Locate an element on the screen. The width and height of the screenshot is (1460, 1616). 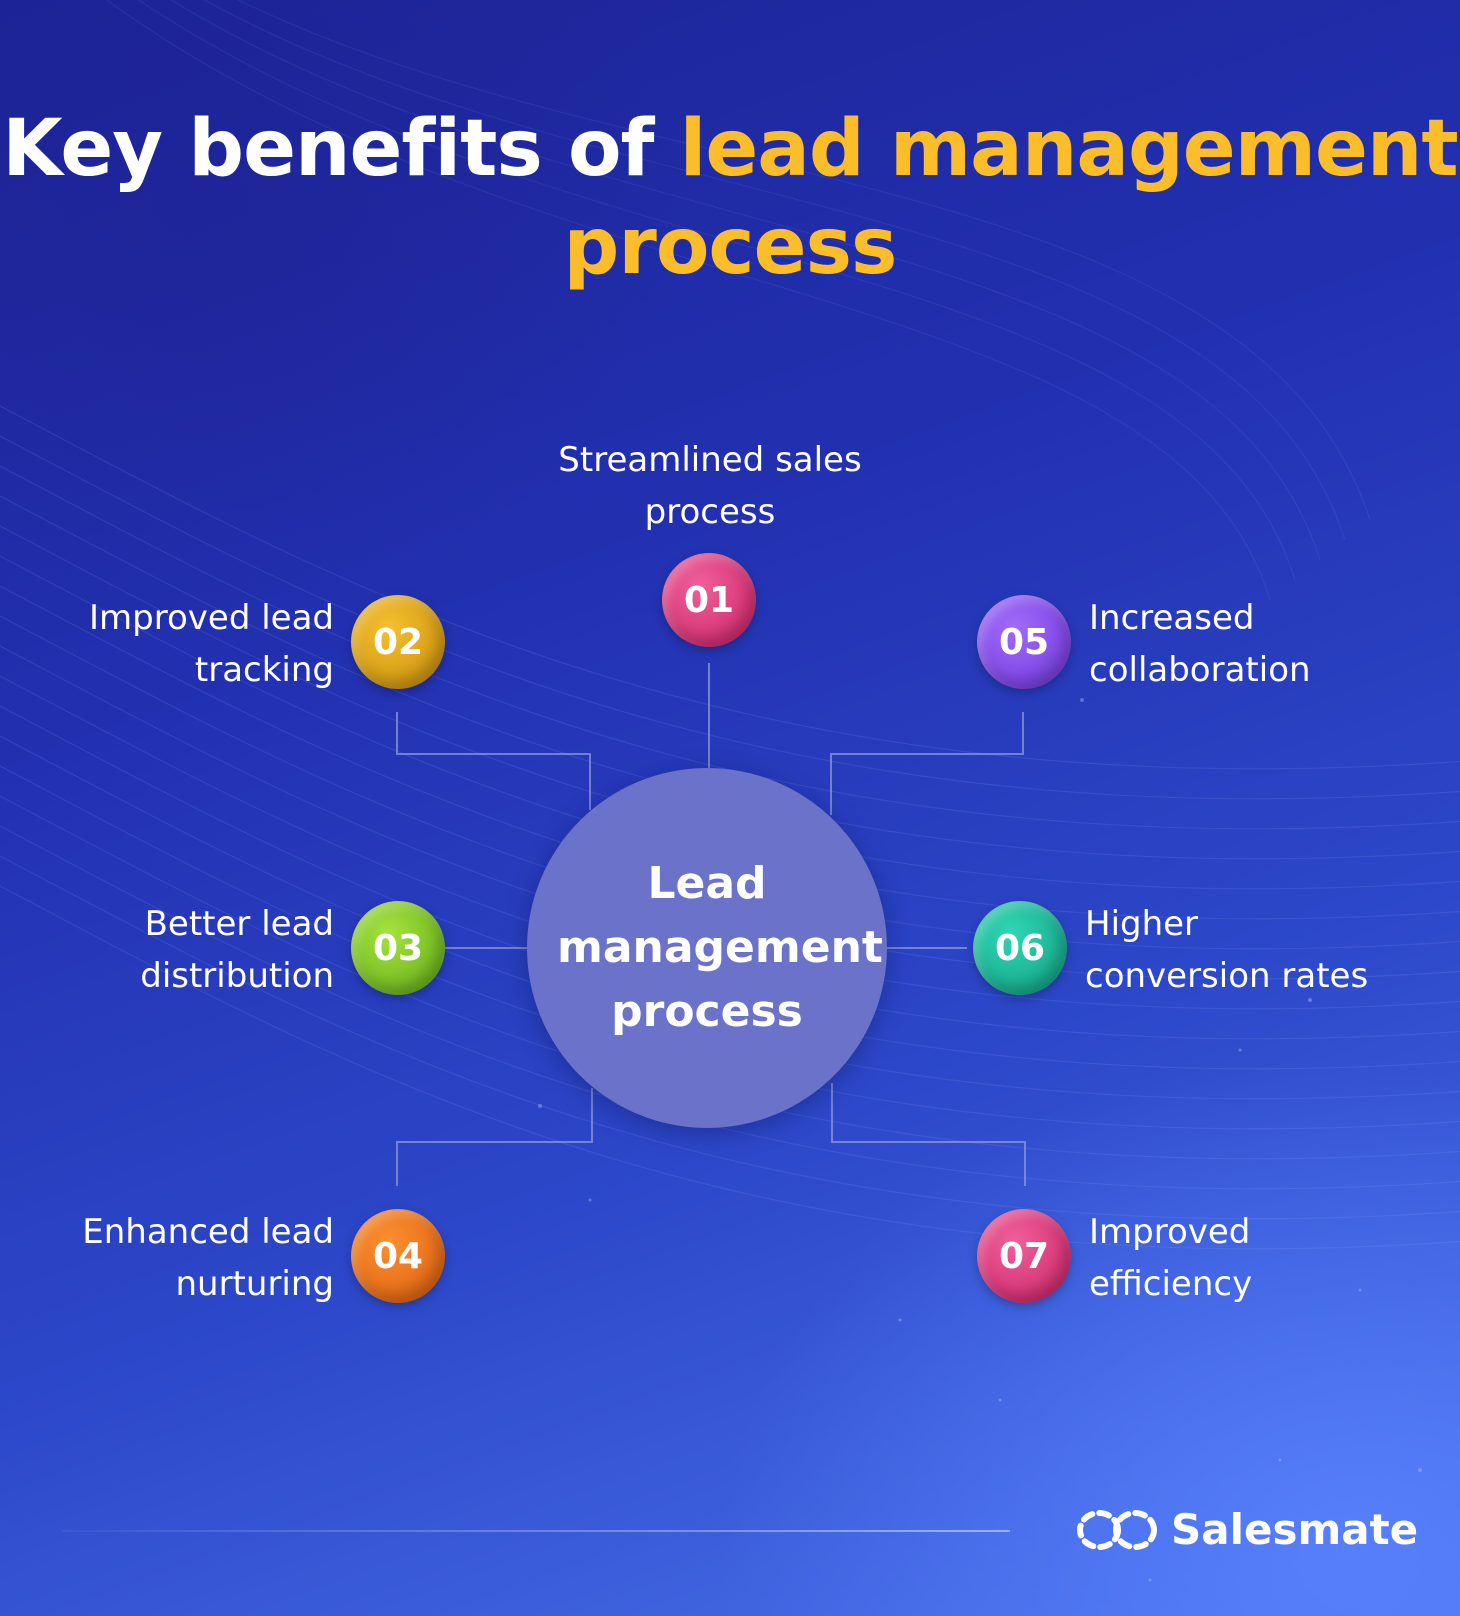
benefit-label-07-line-1: Improved is located at coordinates (1170, 1232).